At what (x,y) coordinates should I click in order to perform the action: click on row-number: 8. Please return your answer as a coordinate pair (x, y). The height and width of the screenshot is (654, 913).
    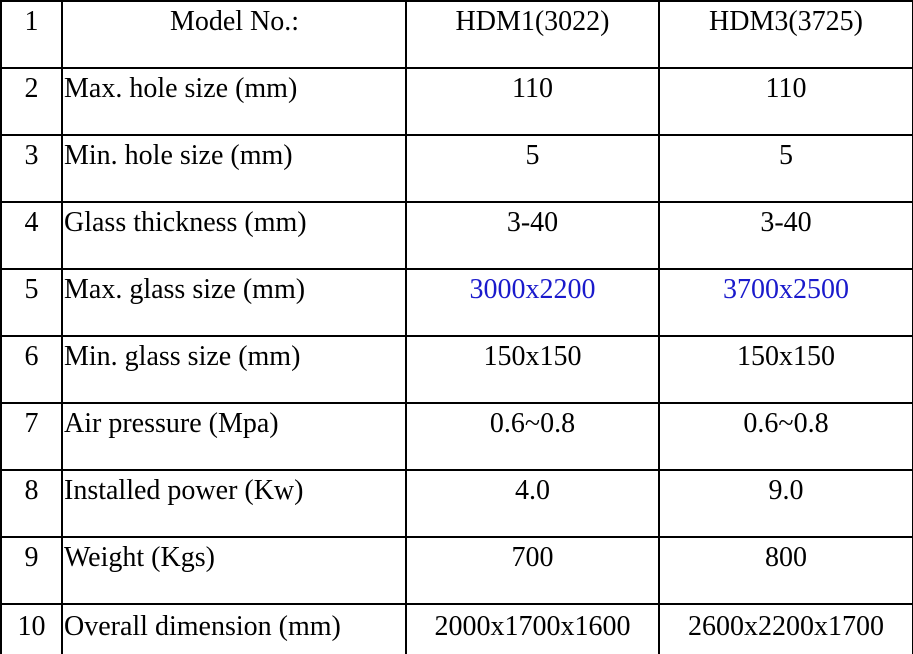
    Looking at the image, I should click on (31, 503).